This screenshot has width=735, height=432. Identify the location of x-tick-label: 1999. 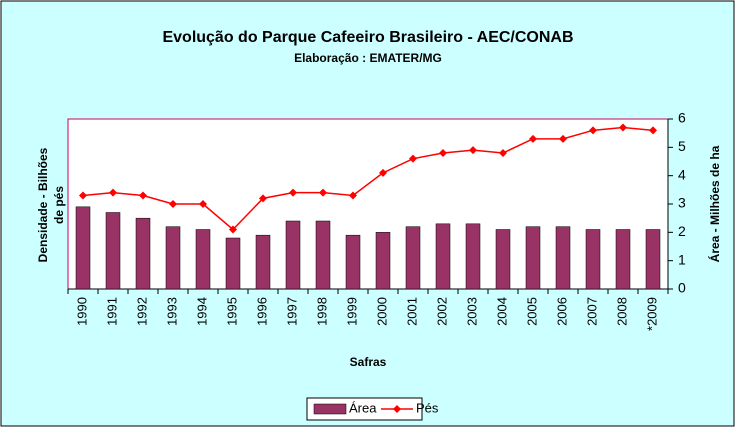
(351, 311).